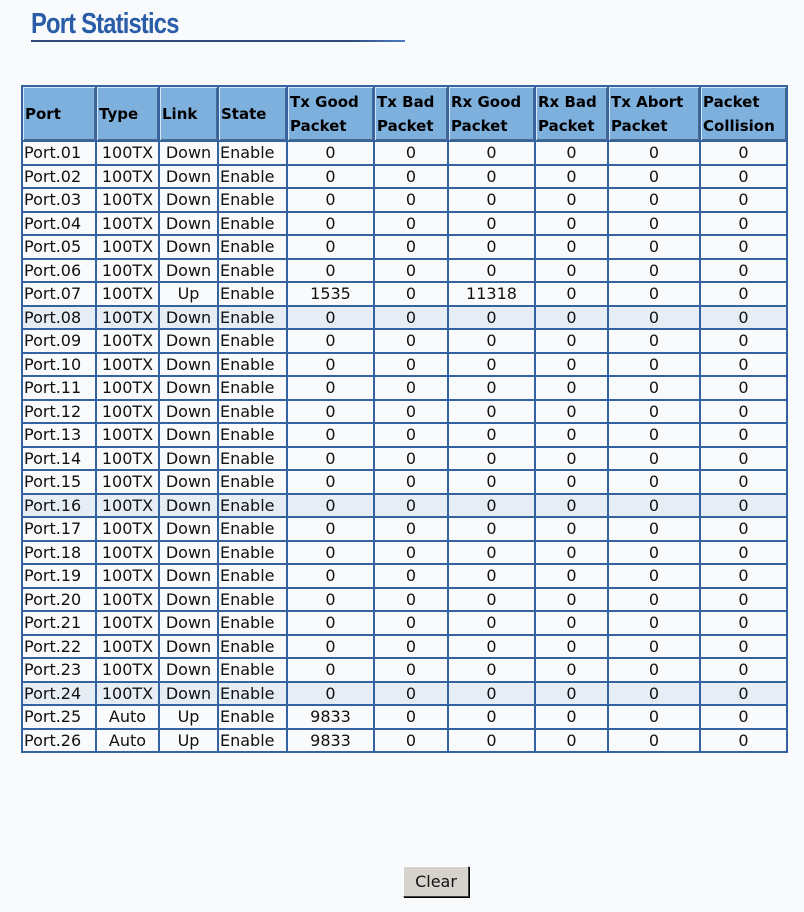  What do you see at coordinates (404, 435) in the screenshot?
I see `table-row: Port.13 100TX Down Enable 0 0 0 0 0 0` at bounding box center [404, 435].